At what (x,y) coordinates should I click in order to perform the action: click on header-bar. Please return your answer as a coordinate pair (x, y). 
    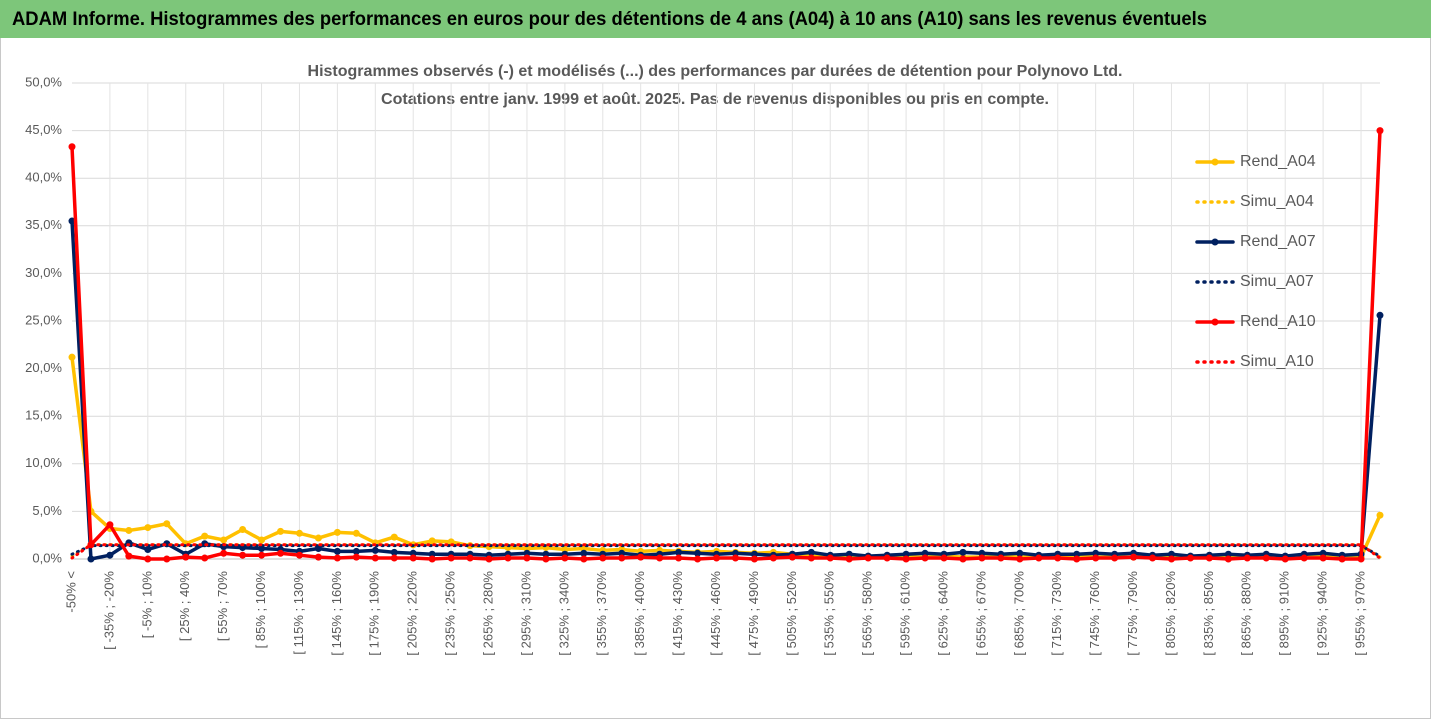
    Looking at the image, I should click on (715, 19).